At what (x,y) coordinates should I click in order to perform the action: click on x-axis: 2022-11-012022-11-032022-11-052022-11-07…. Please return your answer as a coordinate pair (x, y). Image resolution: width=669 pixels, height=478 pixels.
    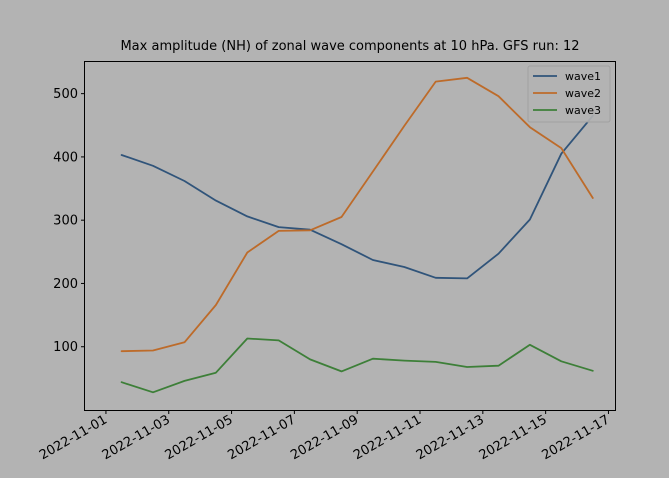
    Looking at the image, I should click on (324, 436).